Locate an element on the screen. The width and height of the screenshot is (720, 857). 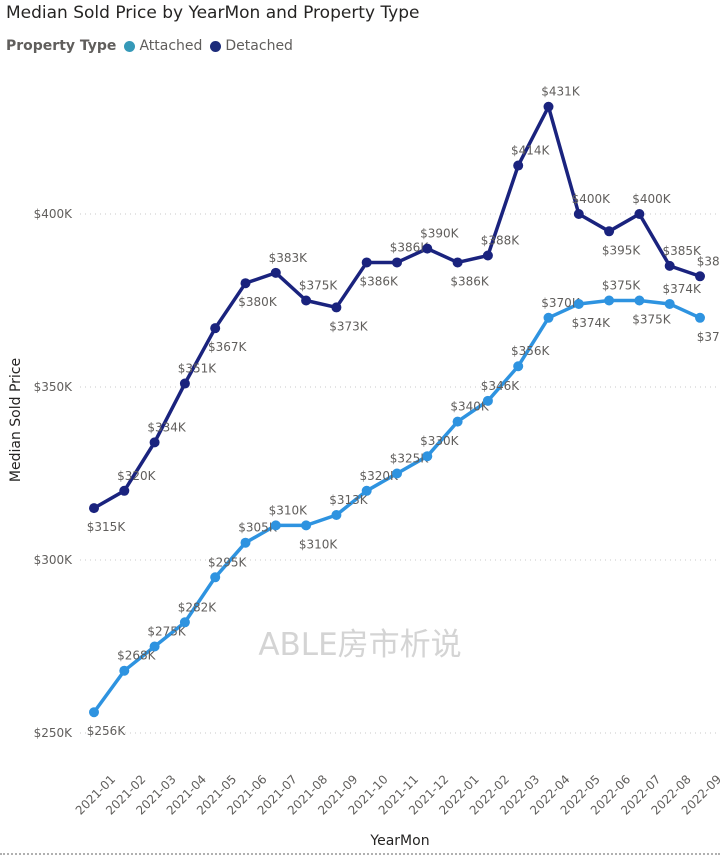
data-label: $370 is located at coordinates (708, 337).